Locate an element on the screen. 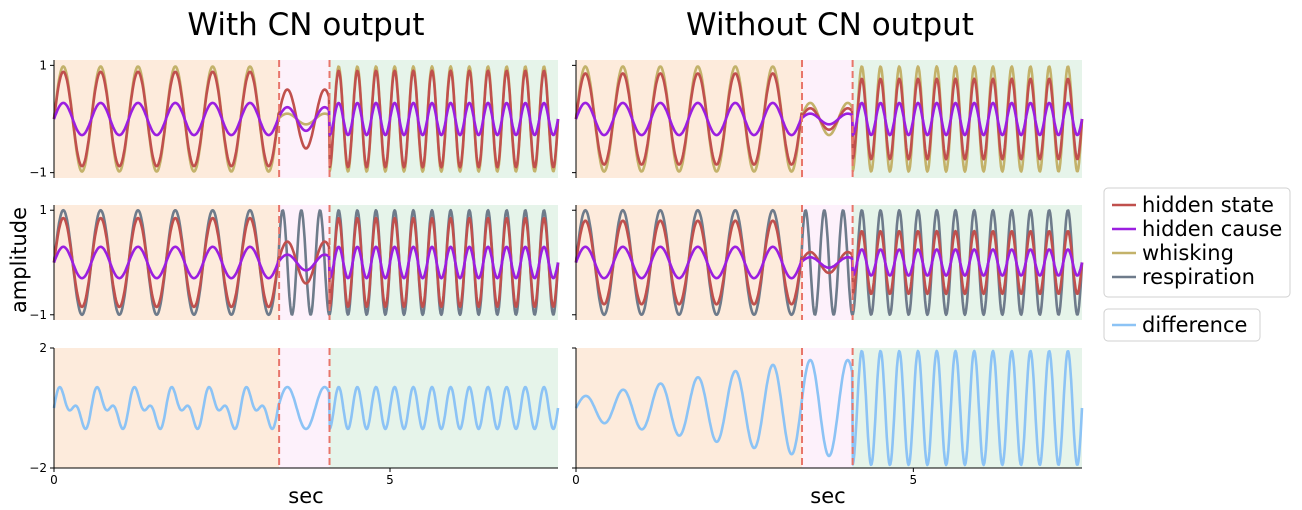  x-axis-title-left: sec is located at coordinates (305, 496).